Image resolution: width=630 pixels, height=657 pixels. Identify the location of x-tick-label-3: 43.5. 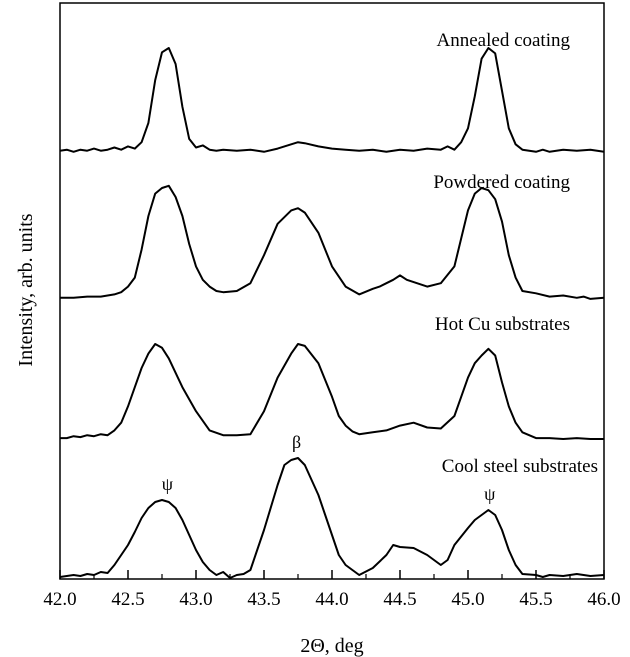
(263, 599).